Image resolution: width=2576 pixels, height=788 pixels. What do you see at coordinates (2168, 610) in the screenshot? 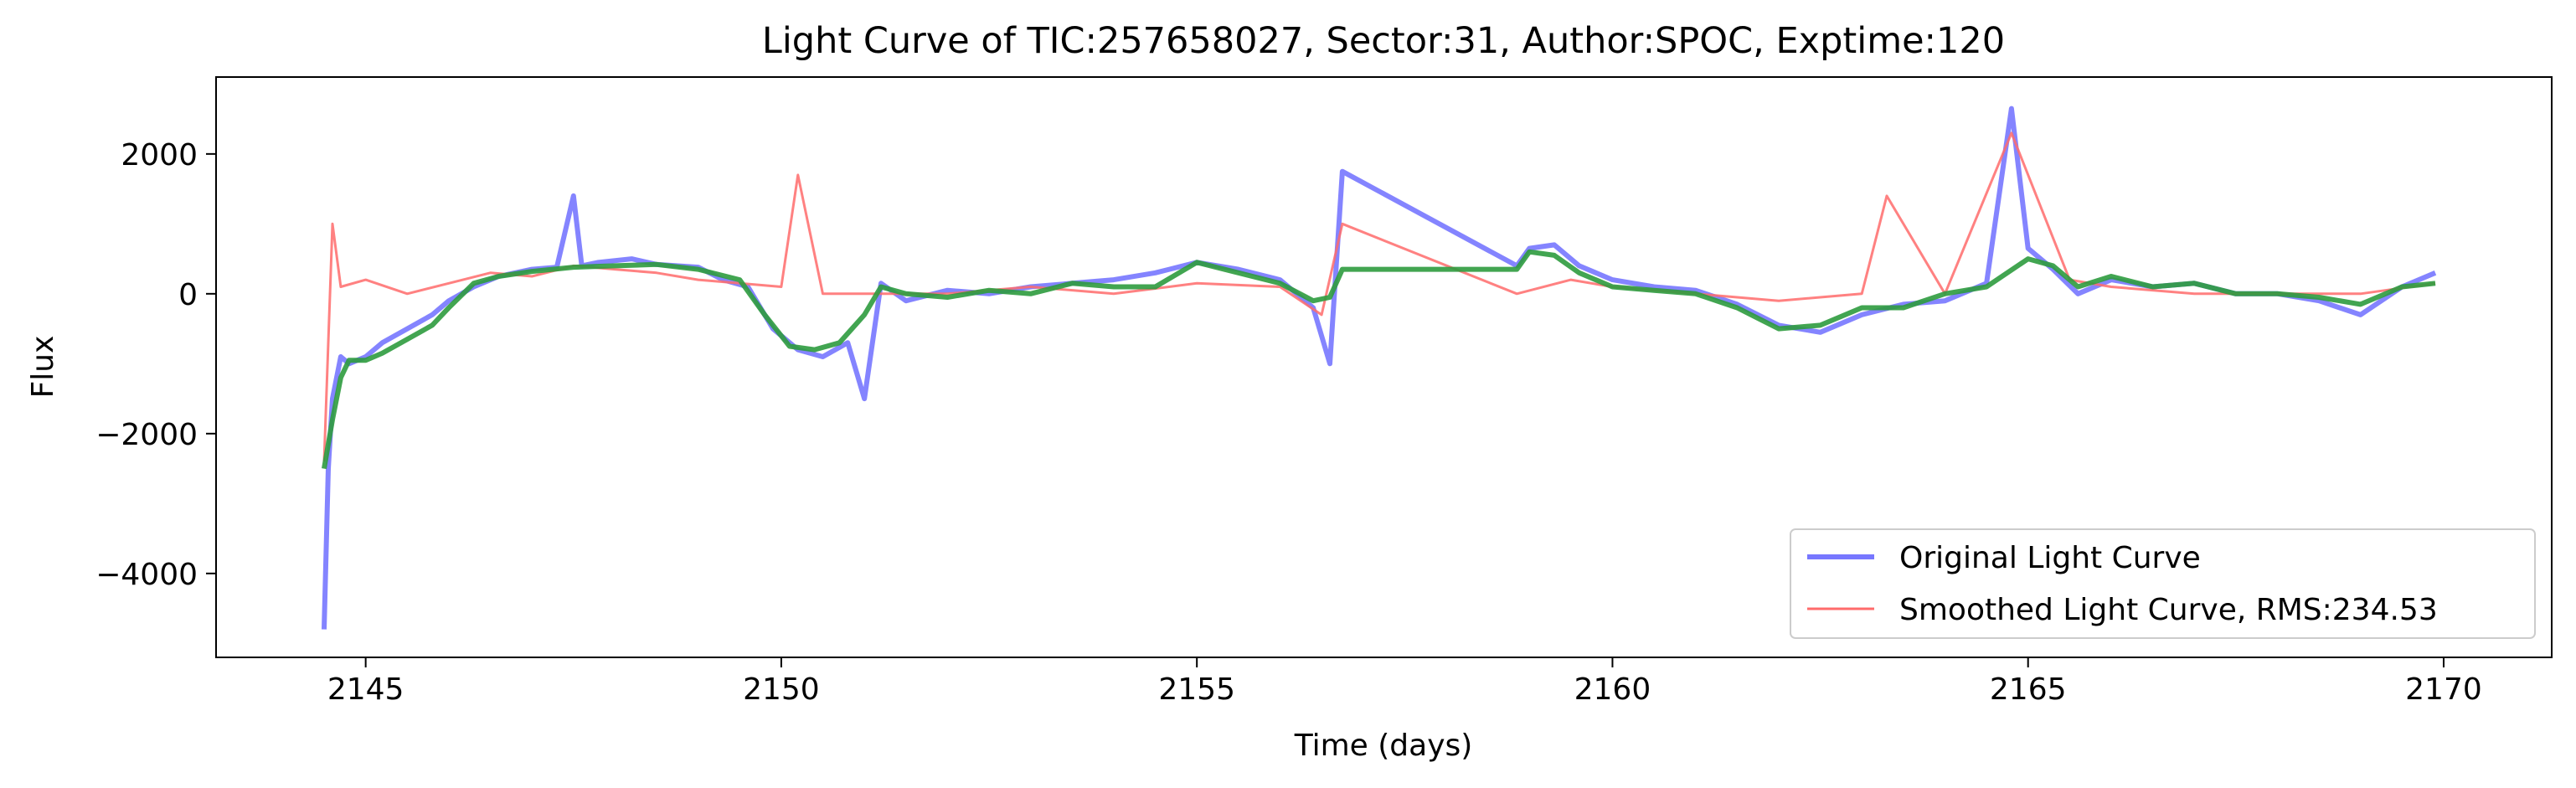
I see `legend-label-smoothed: Smoothed Light Curve, RMS:234.53` at bounding box center [2168, 610].